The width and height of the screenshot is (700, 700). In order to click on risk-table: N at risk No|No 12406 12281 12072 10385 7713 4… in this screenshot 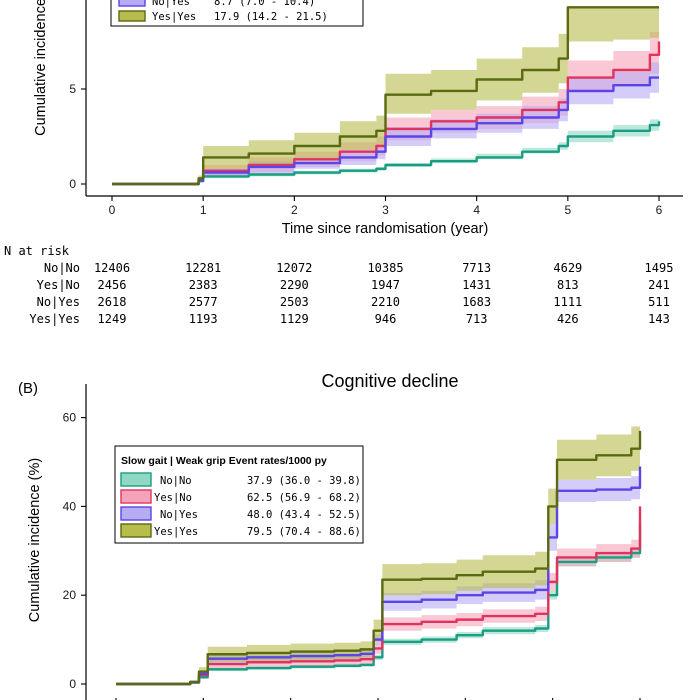, I will do `click(338, 285)`.